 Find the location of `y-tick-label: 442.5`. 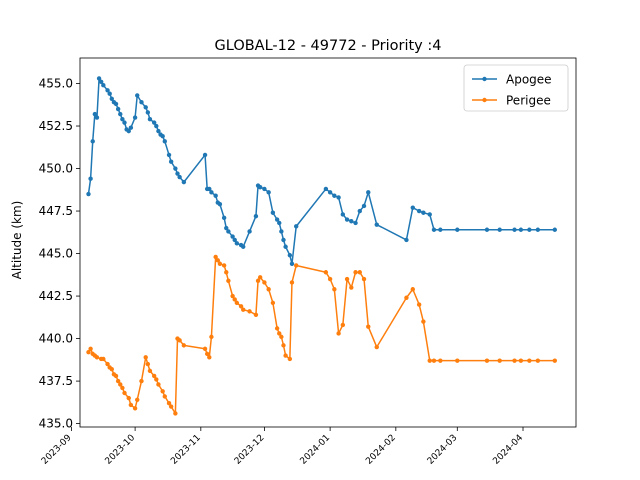

y-tick-label: 442.5 is located at coordinates (56, 296).